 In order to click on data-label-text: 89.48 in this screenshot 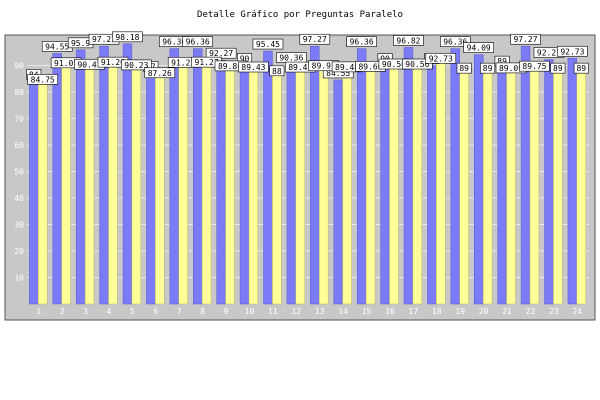, I will do `click(347, 67)`.